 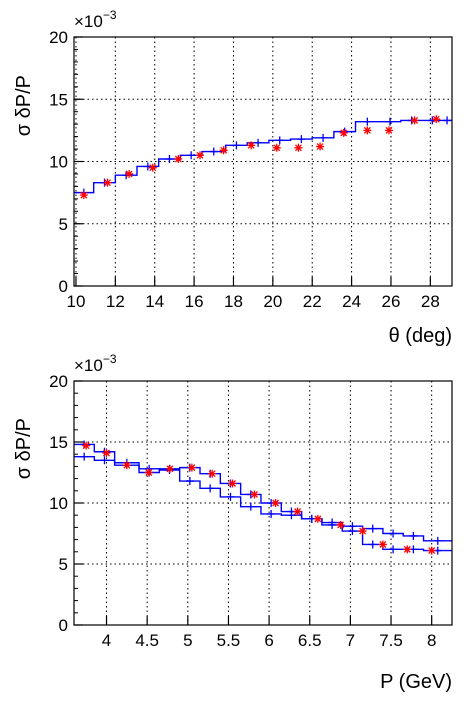 I want to click on x-tick-label: 14, so click(x=154, y=301).